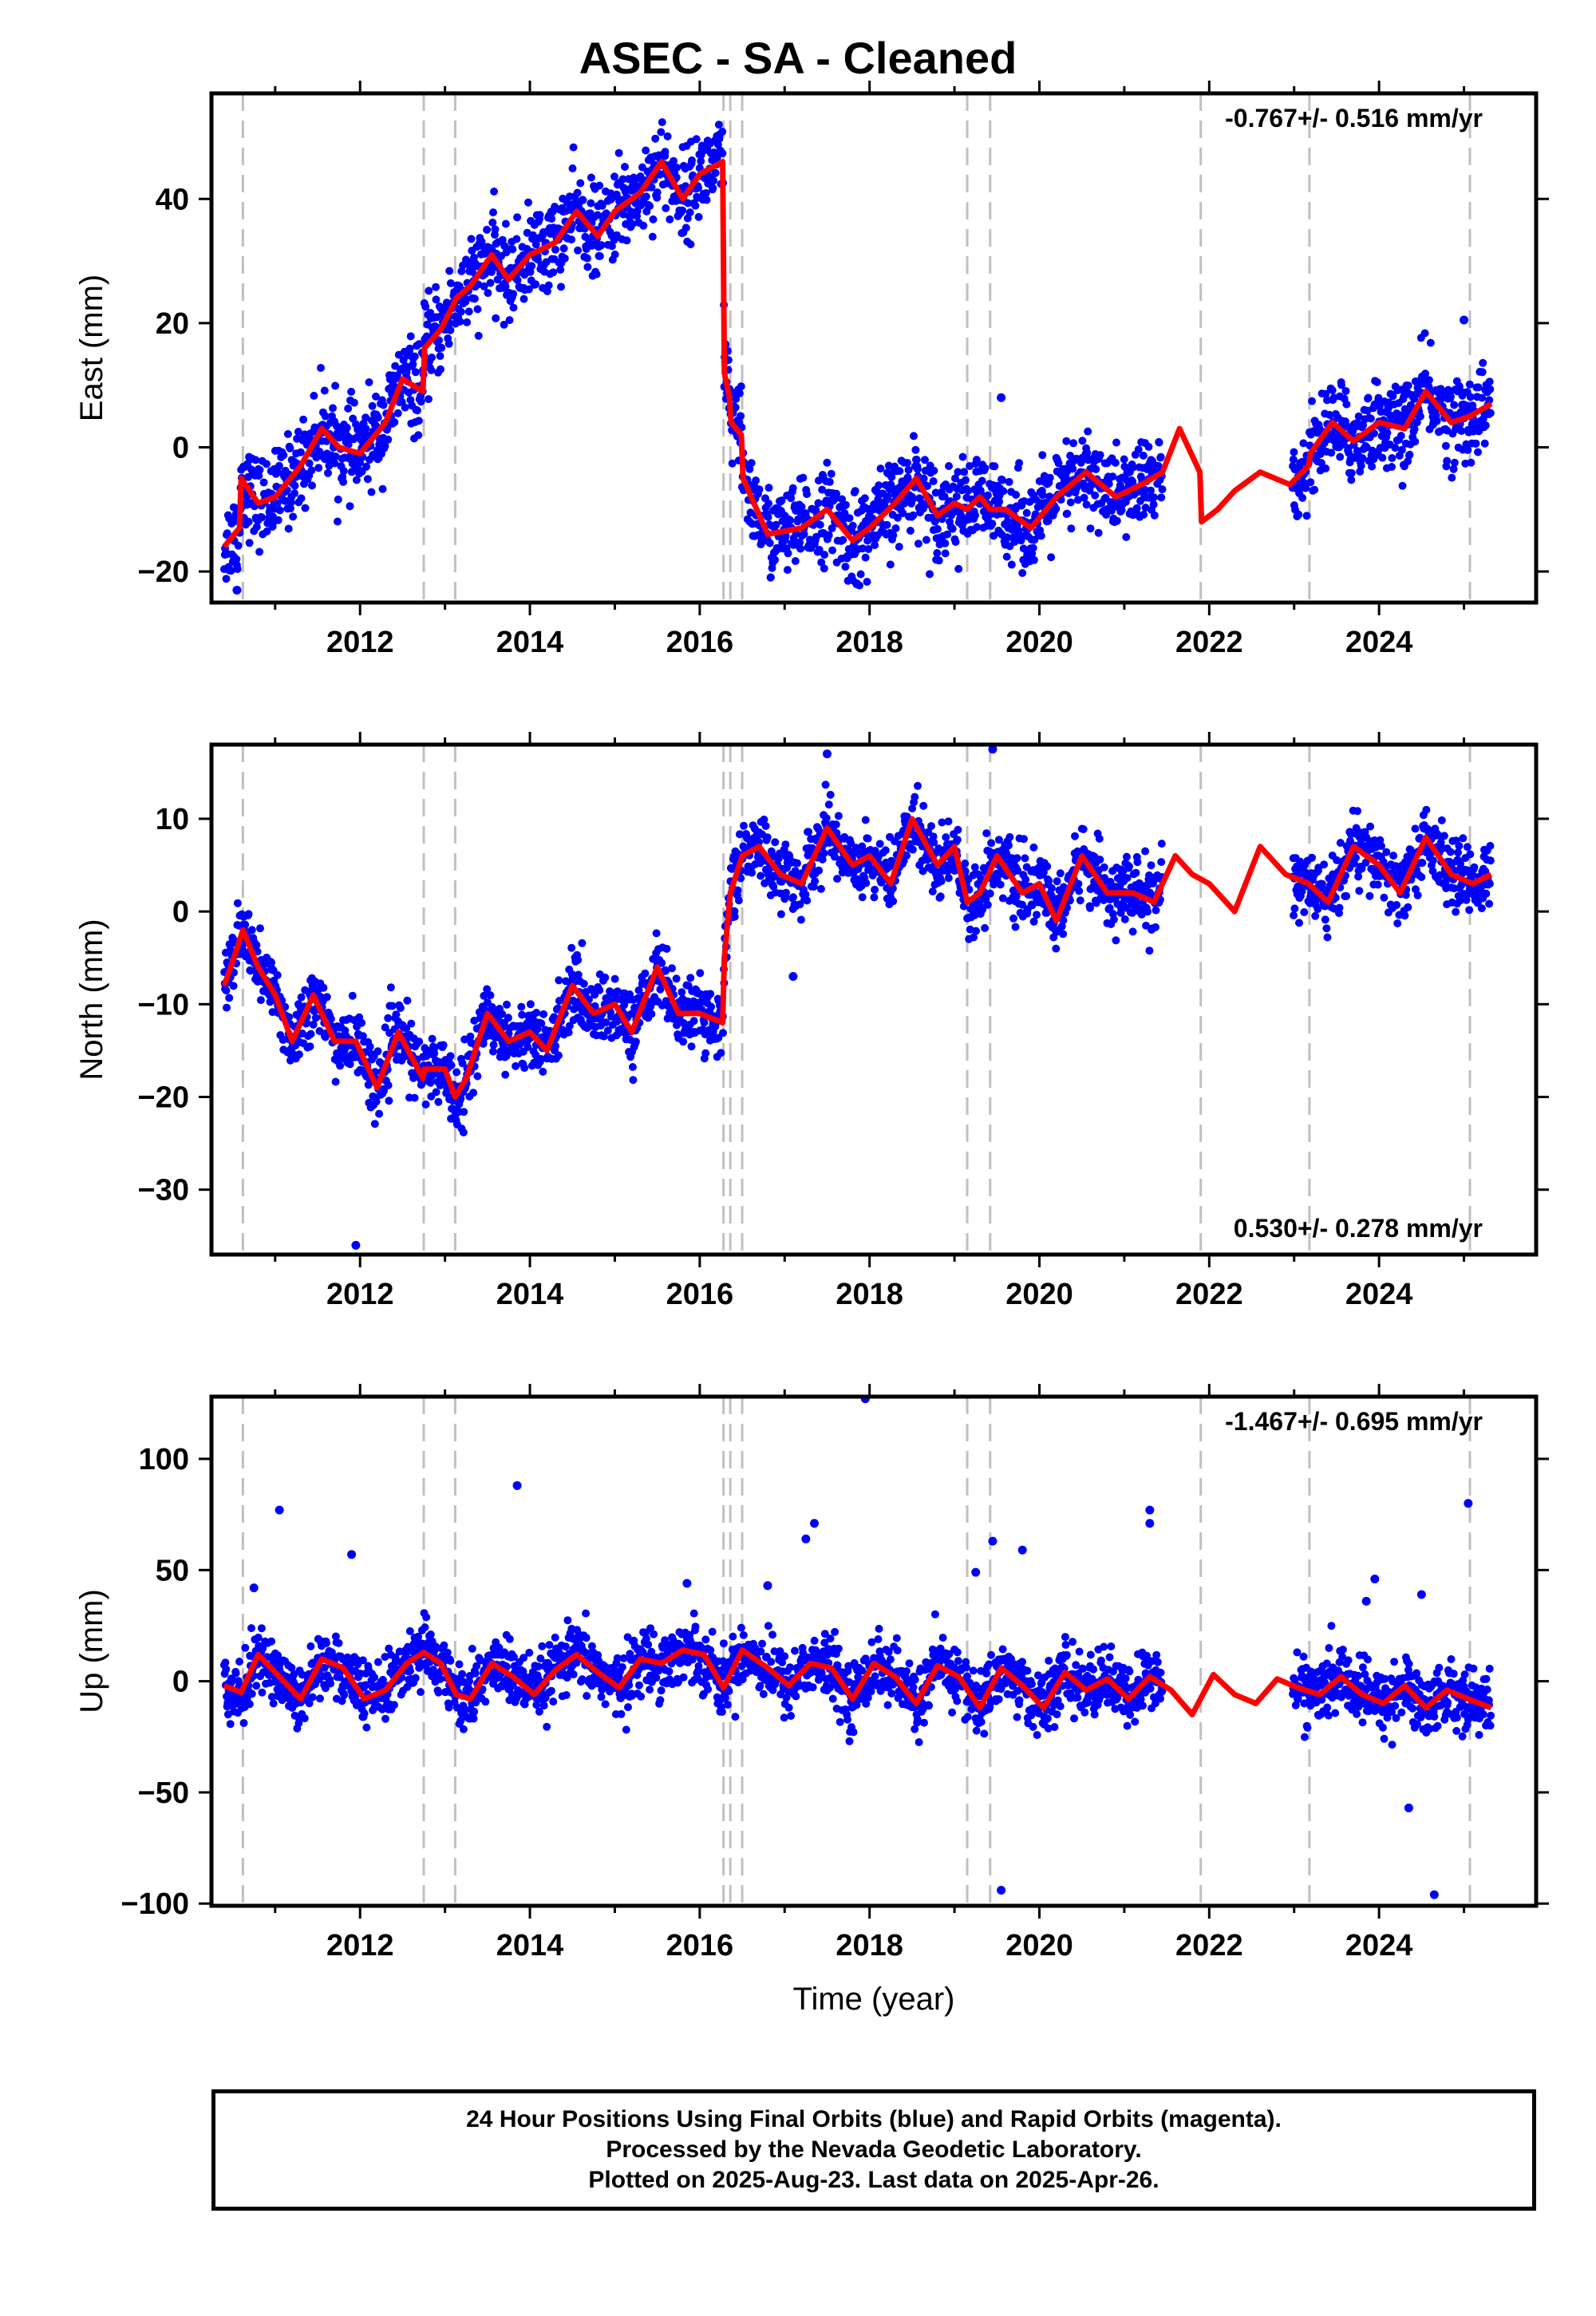  I want to click on x-tick-label: 2016, so click(700, 642).